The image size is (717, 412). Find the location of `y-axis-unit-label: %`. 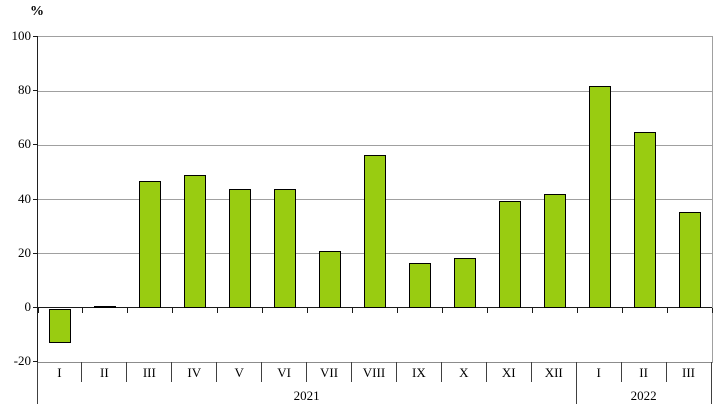

y-axis-unit-label: % is located at coordinates (37, 11).